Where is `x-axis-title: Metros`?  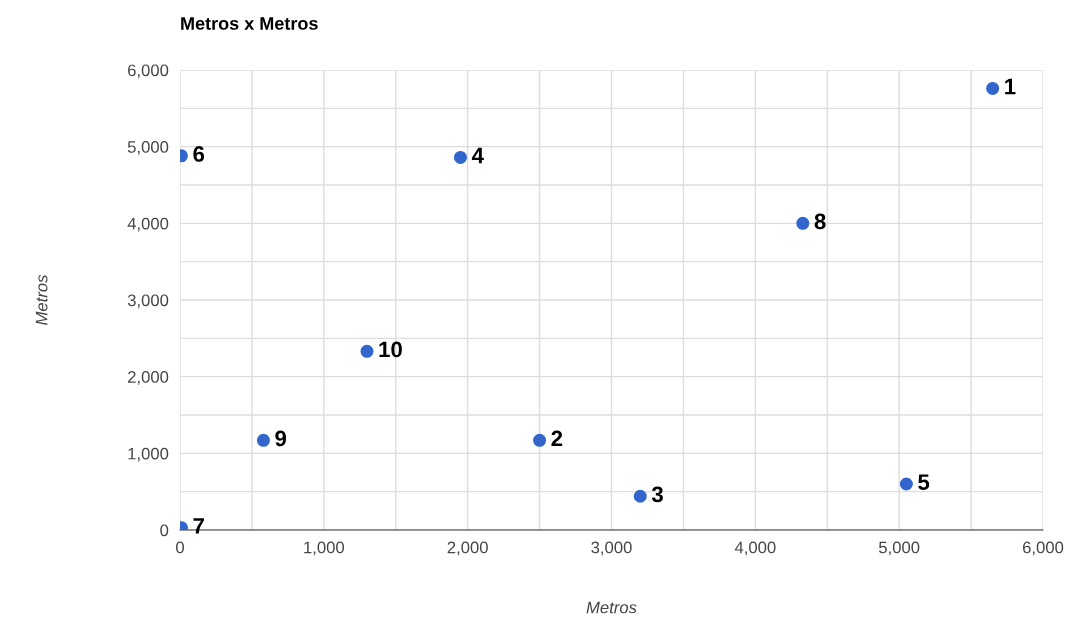
x-axis-title: Metros is located at coordinates (611, 607).